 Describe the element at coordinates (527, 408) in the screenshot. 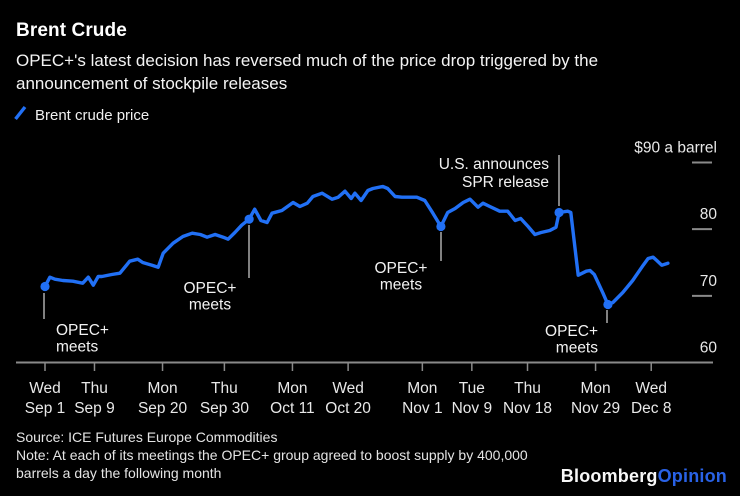

I see `x-tick-date: Nov 18` at that location.